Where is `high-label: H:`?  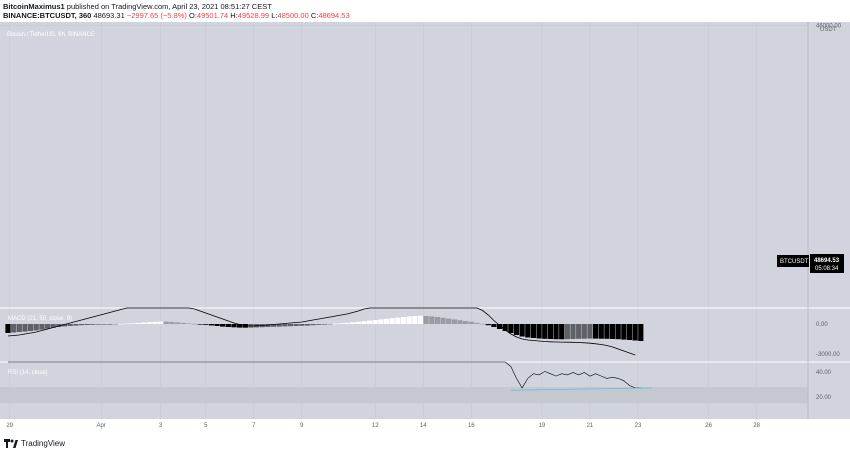
high-label: H: is located at coordinates (234, 15).